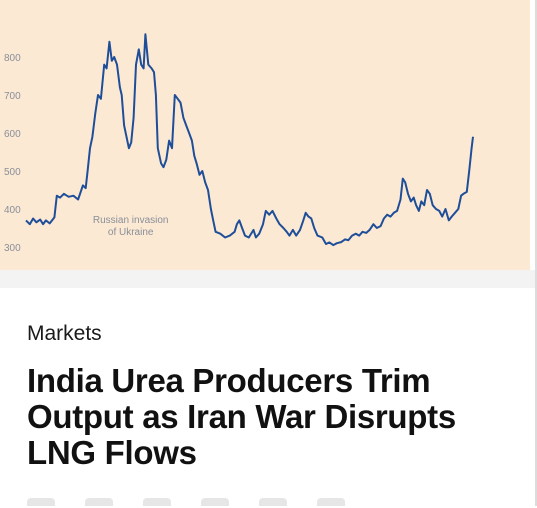  I want to click on scrollbar-track, so click(536, 253).